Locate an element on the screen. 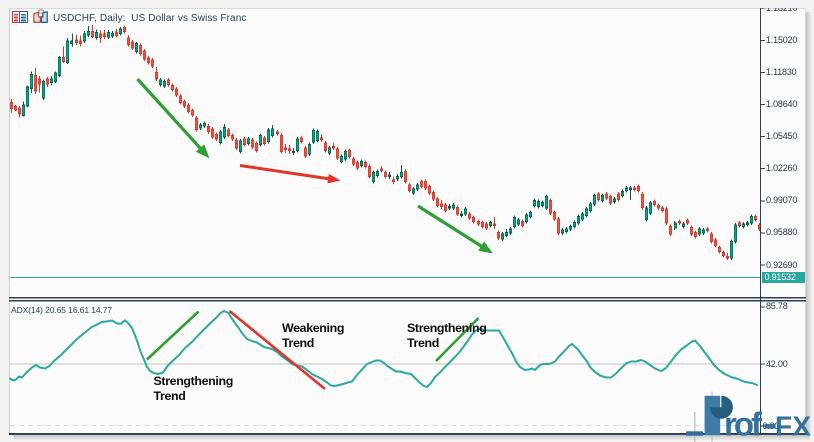 The width and height of the screenshot is (814, 442). svg-text: rof is located at coordinates (743, 424).